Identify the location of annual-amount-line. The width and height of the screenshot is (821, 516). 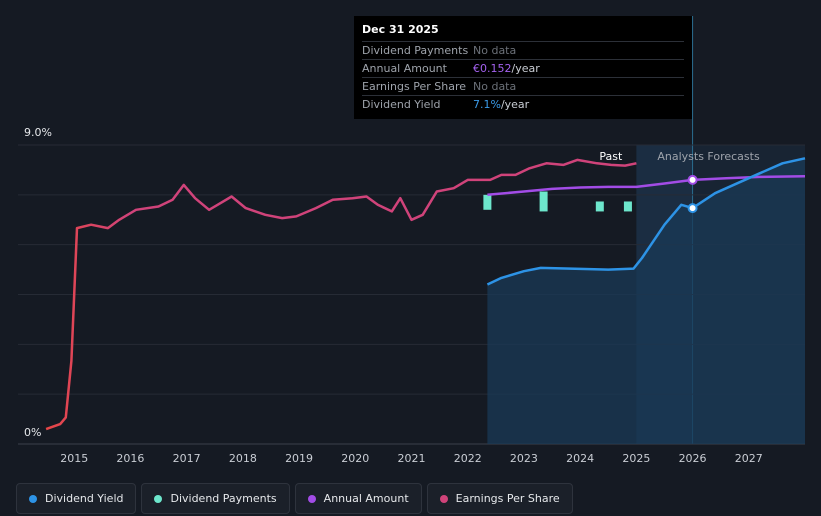
(646, 185).